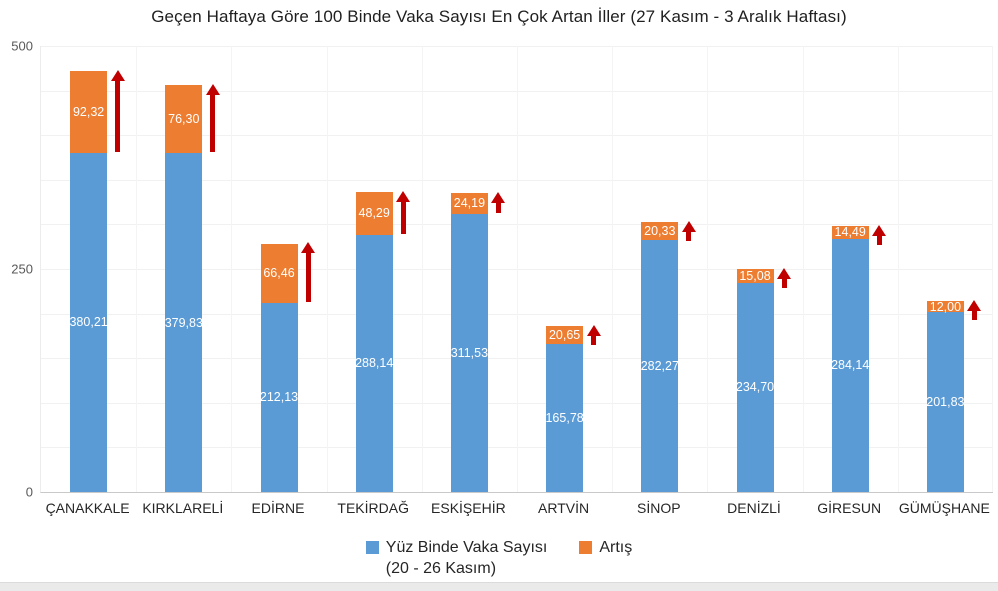  I want to click on bar-segment-increase: 15,08, so click(755, 275).